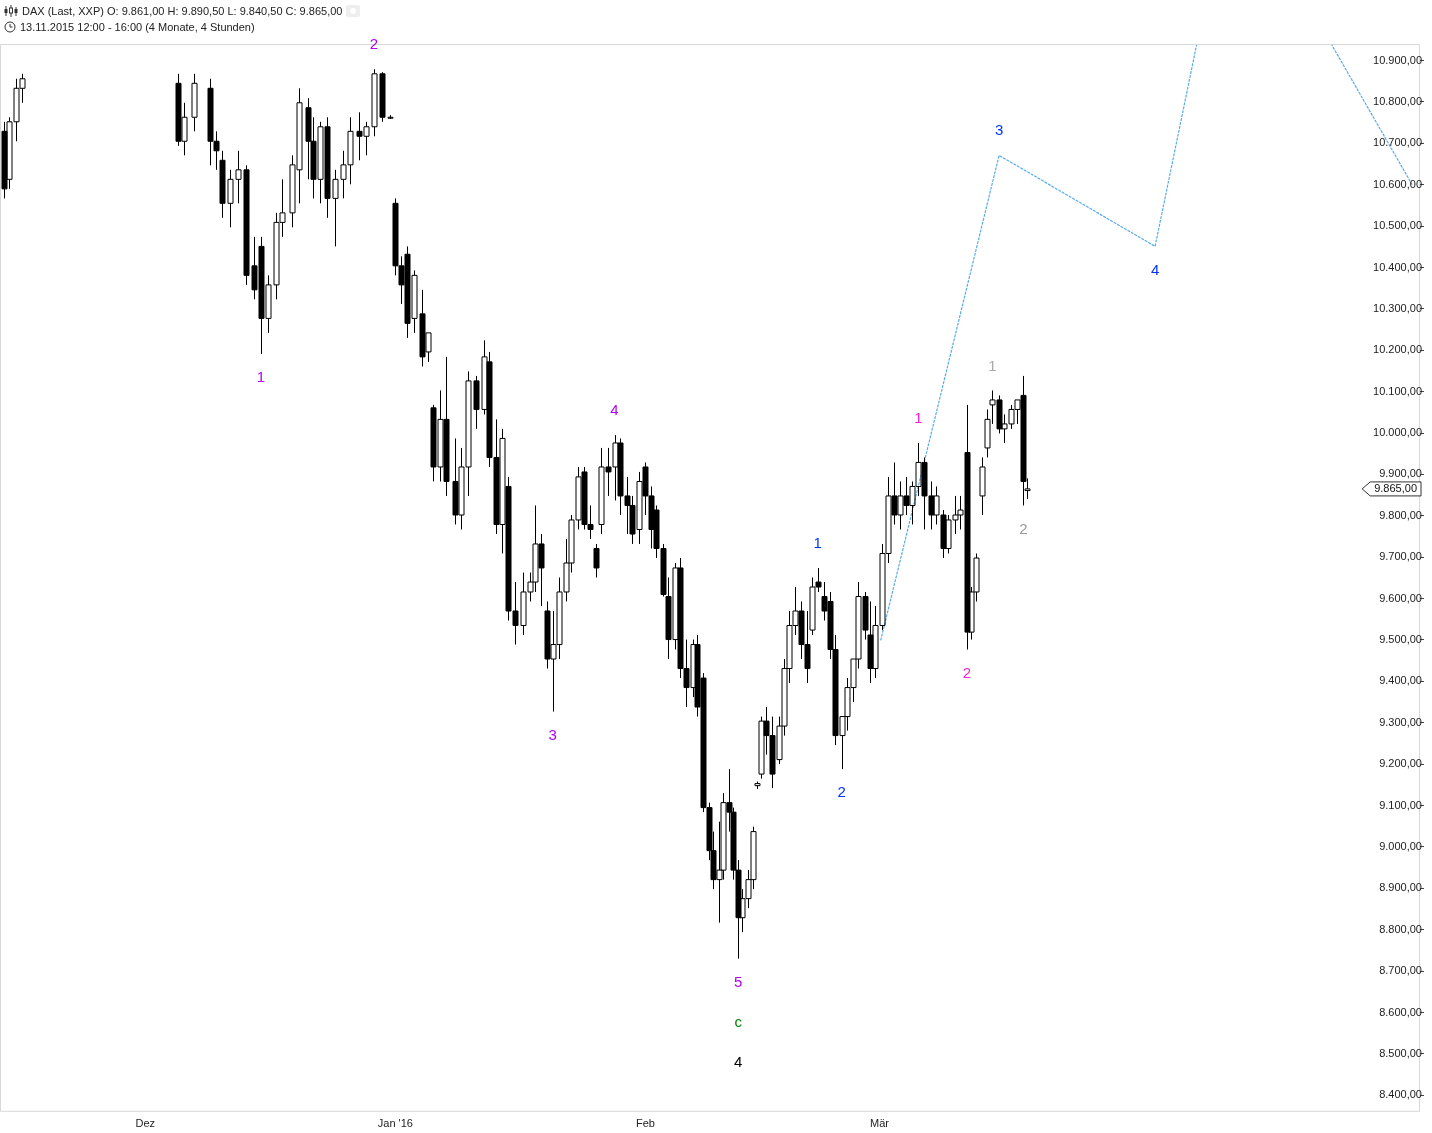 The width and height of the screenshot is (1432, 1133). I want to click on y-tick-label: 10.600,00, so click(1397, 183).